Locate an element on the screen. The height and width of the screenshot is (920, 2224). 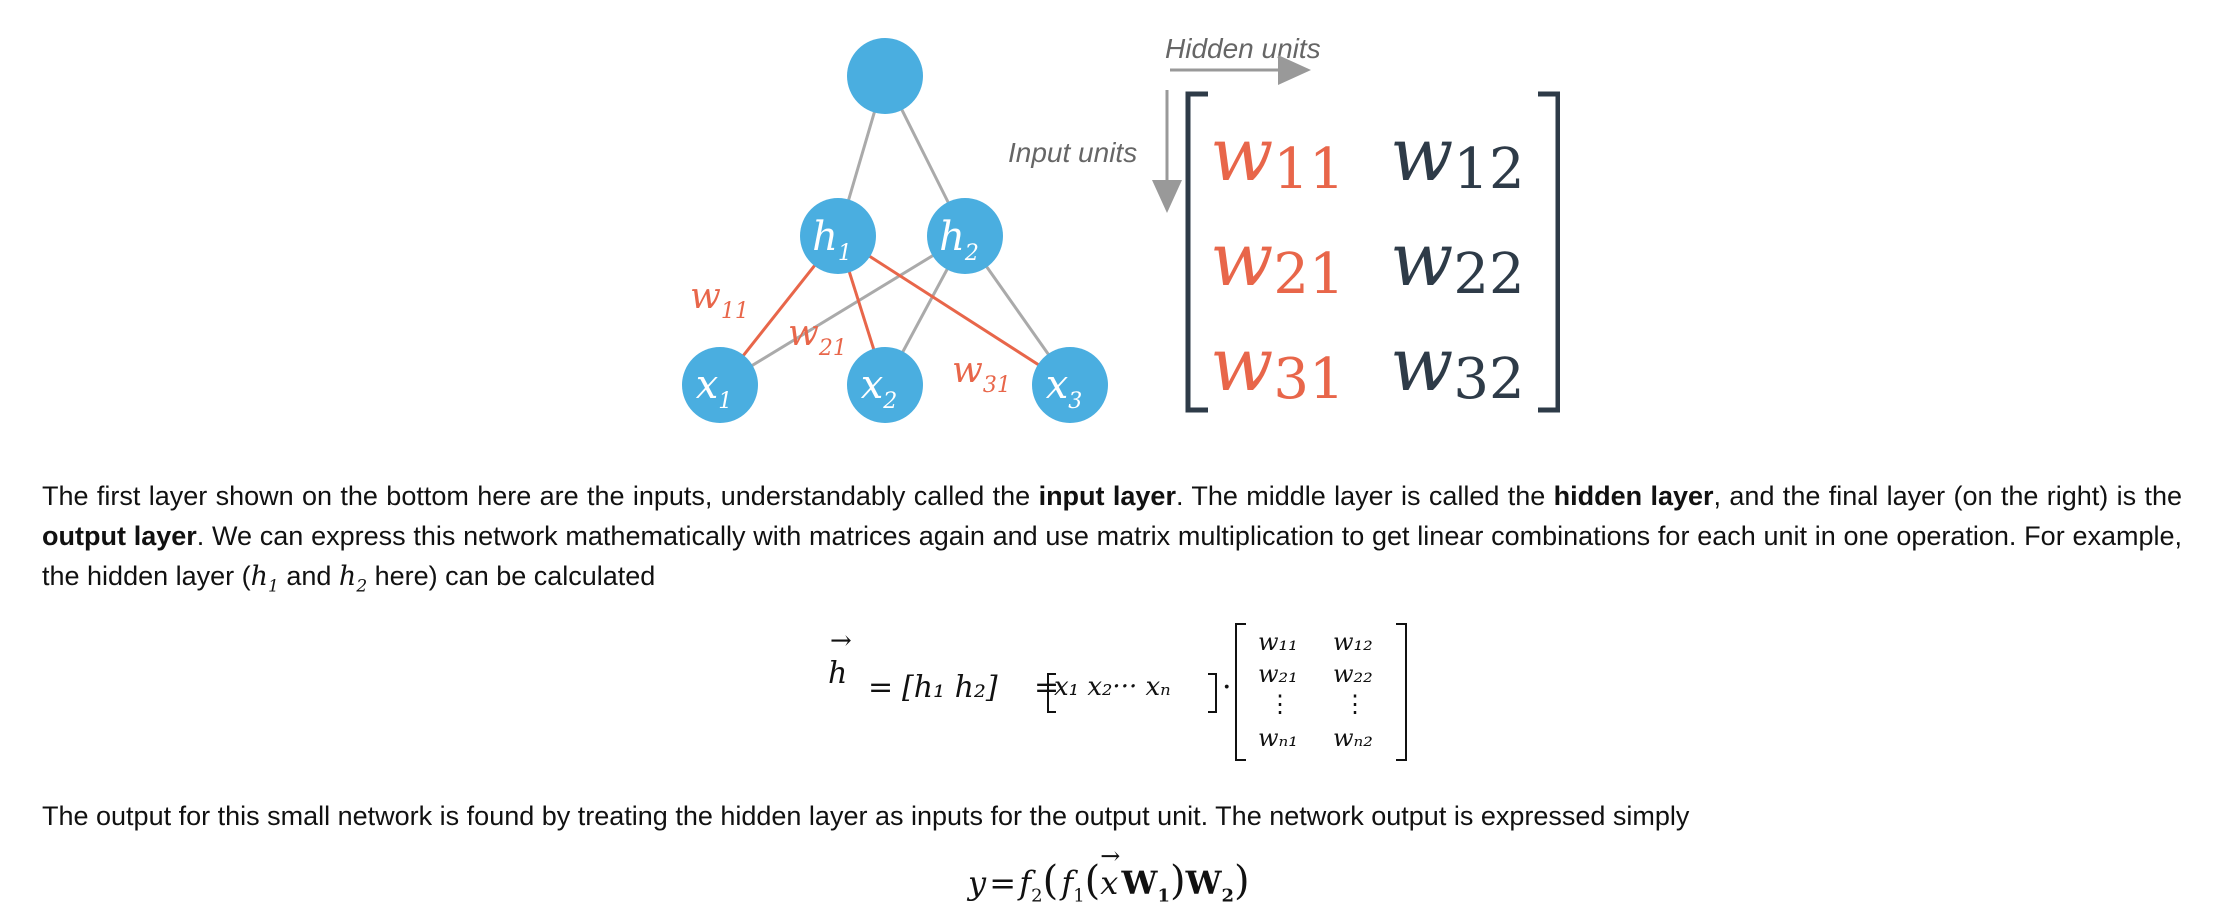
node-x1-label: x1 is located at coordinates (714, 388).